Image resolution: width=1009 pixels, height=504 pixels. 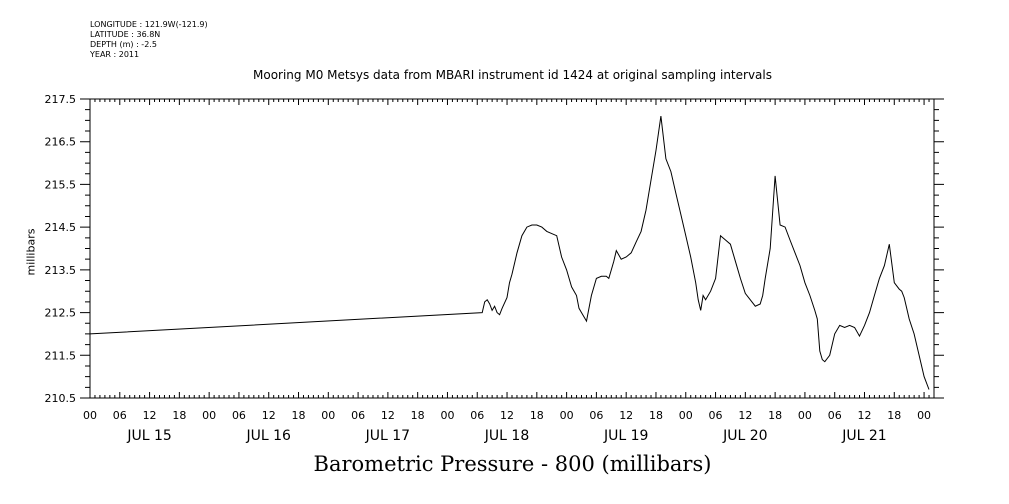 What do you see at coordinates (61, 99) in the screenshot?
I see `y-tick-label: 217.5` at bounding box center [61, 99].